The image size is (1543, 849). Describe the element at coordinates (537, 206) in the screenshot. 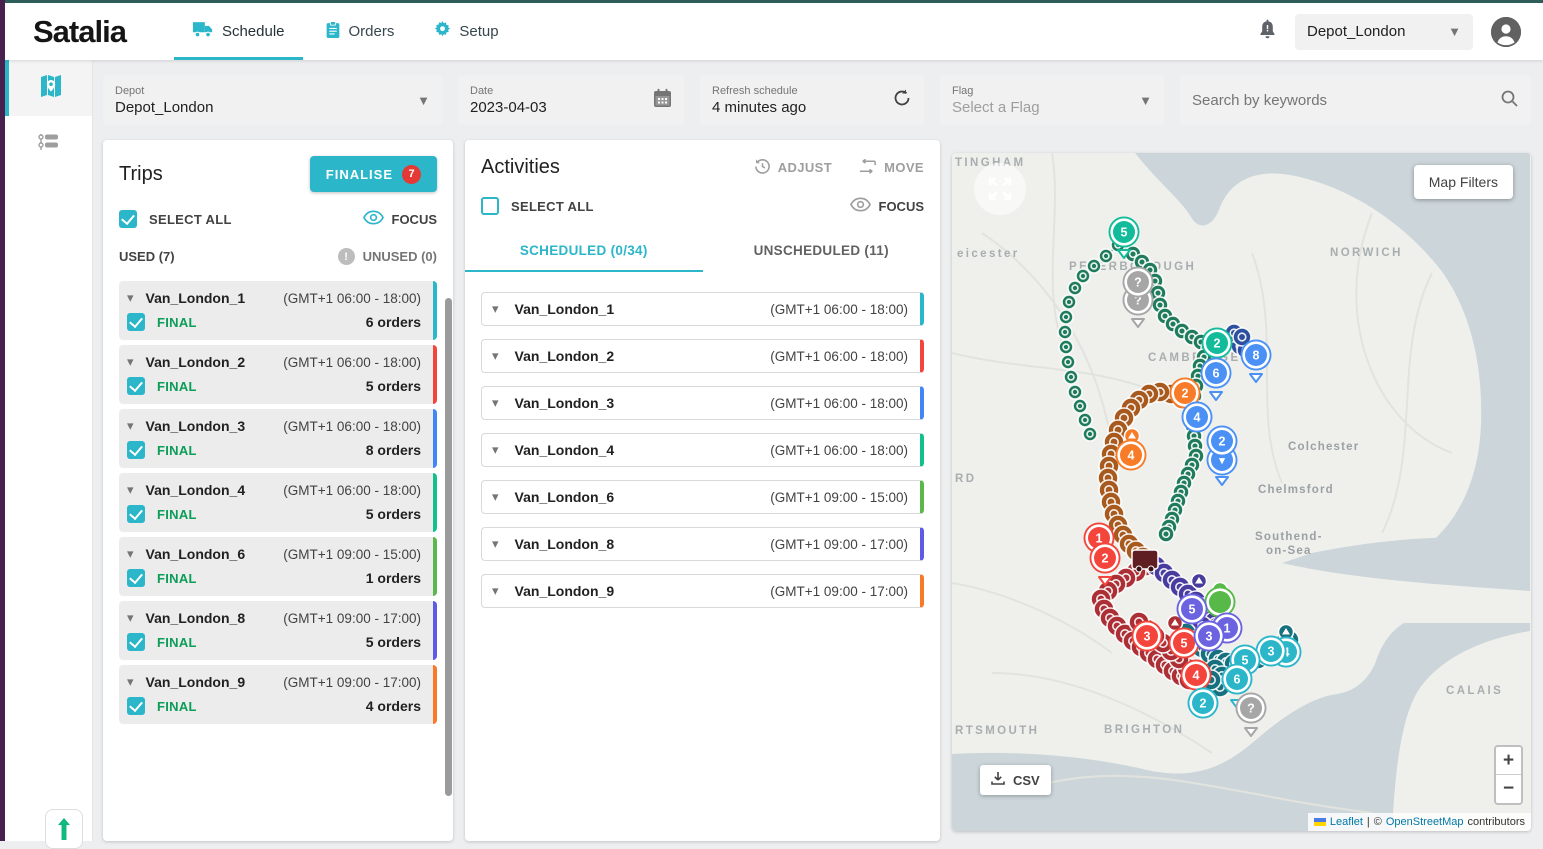

I see `activities-select-all: SELECT ALL` at that location.